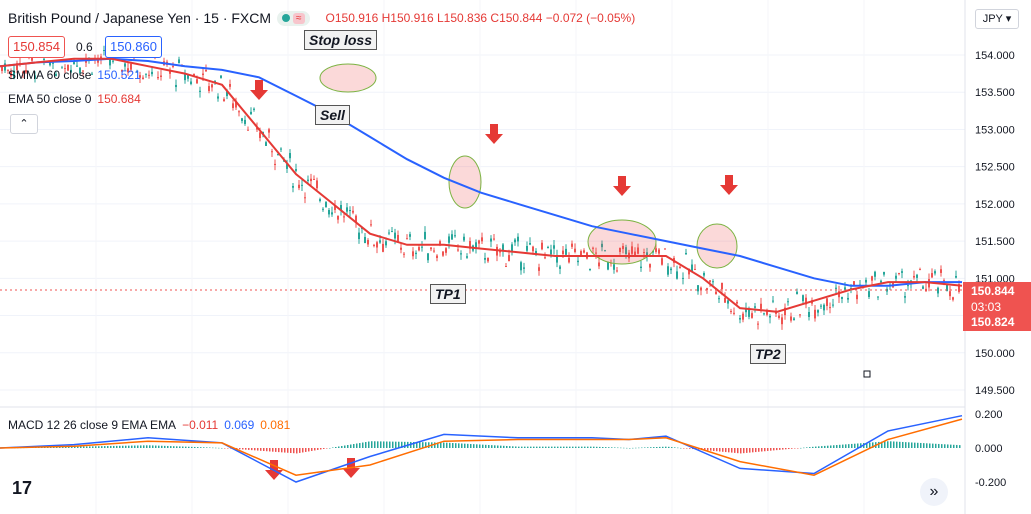 The image size is (1031, 514). Describe the element at coordinates (200, 425) in the screenshot. I see `macd-hist-value: −0.011` at that location.